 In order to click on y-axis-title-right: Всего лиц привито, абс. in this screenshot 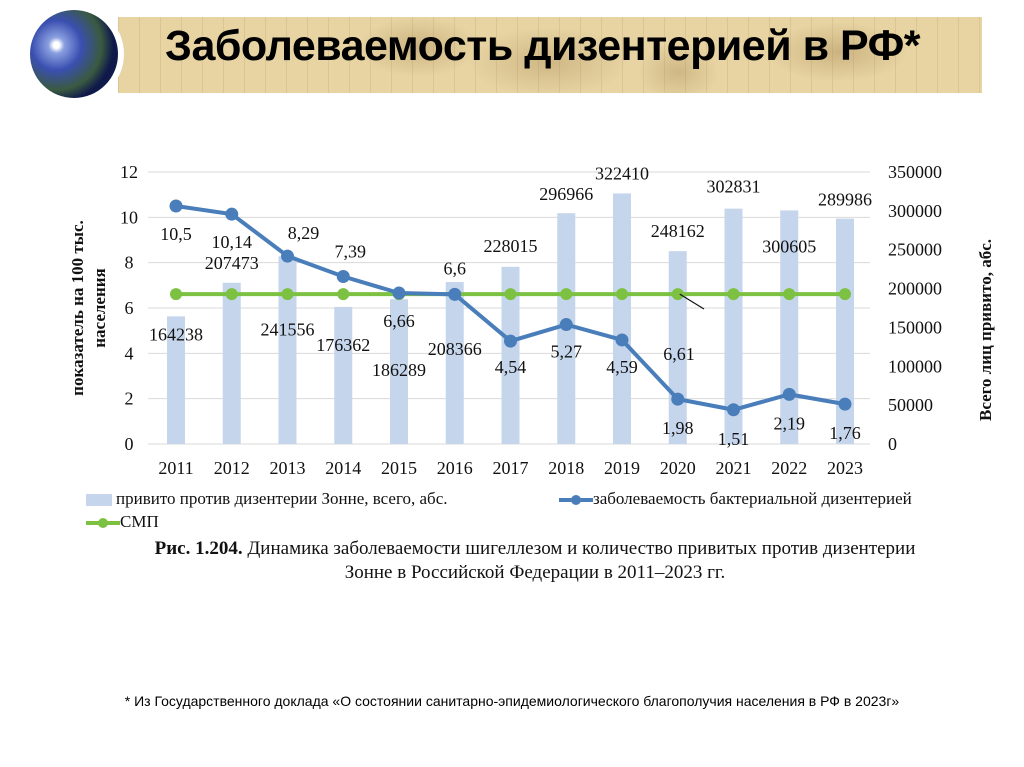, I will do `click(985, 330)`.